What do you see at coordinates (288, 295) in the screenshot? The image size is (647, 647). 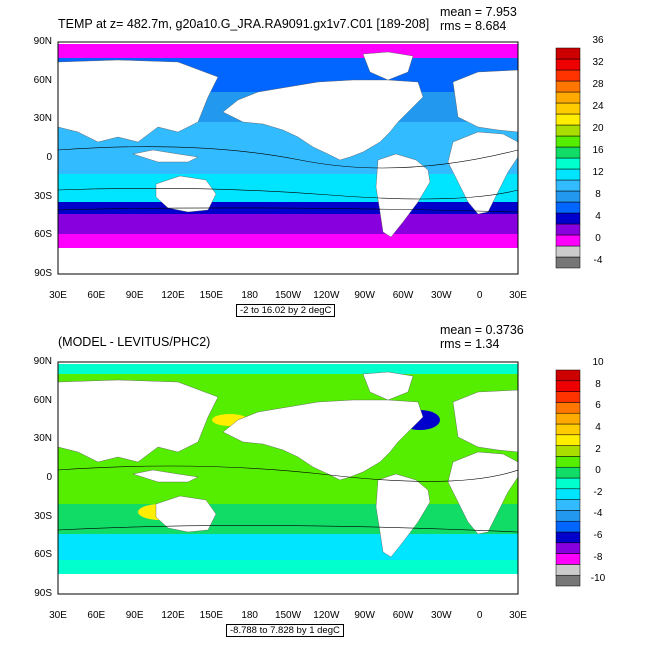 I see `map1-lon-label: 150W` at bounding box center [288, 295].